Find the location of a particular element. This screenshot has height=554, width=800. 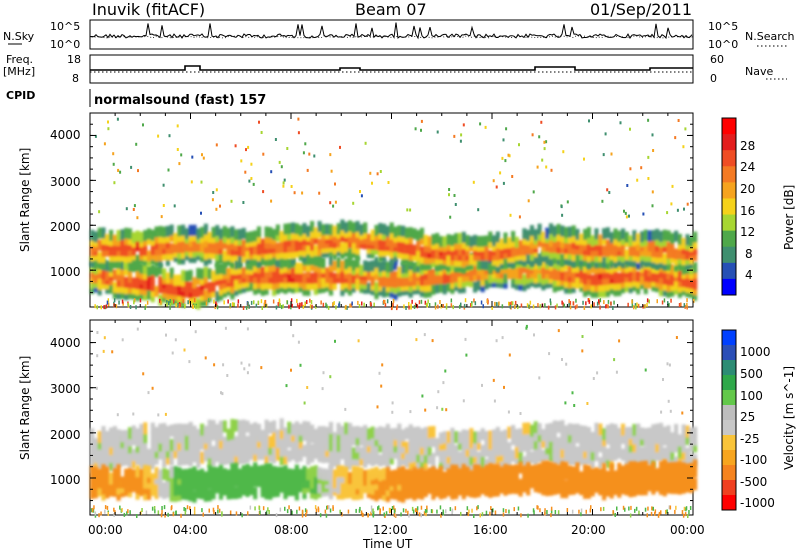

velocity-colorbar-segment is located at coordinates (729, 473).